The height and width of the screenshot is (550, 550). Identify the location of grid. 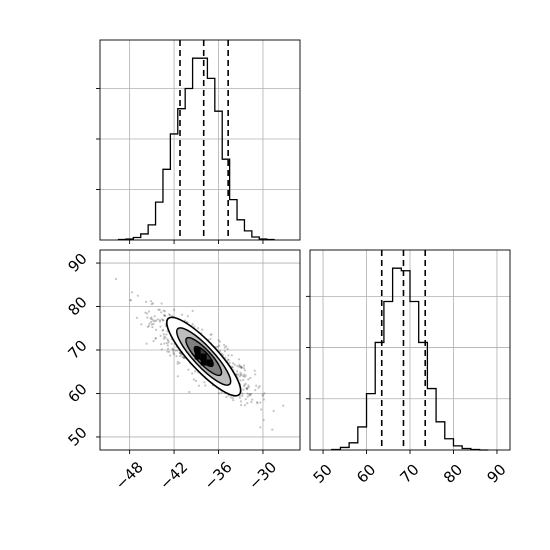
(200, 140).